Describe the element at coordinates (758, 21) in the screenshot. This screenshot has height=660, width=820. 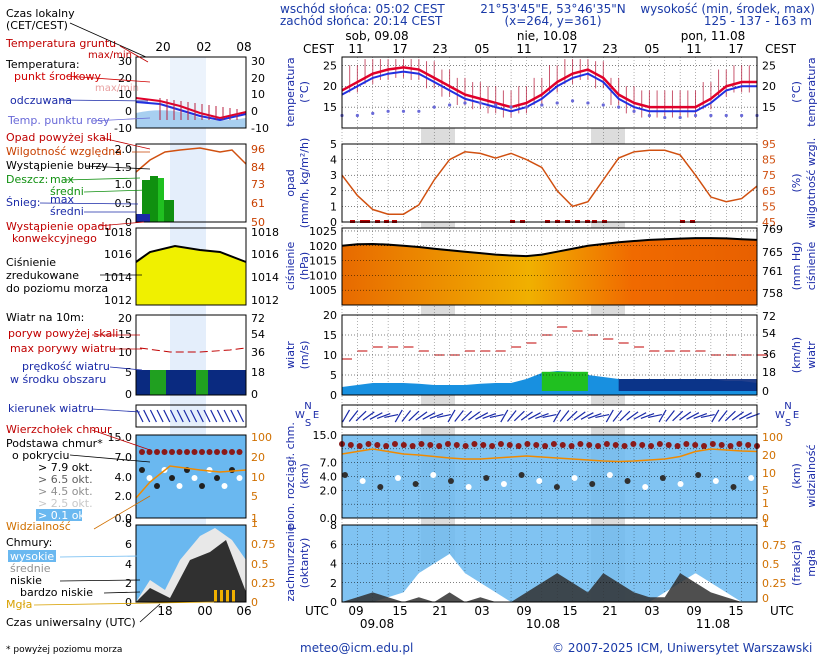
I see `elevation-values: 125 - 137 - 163 m` at that location.